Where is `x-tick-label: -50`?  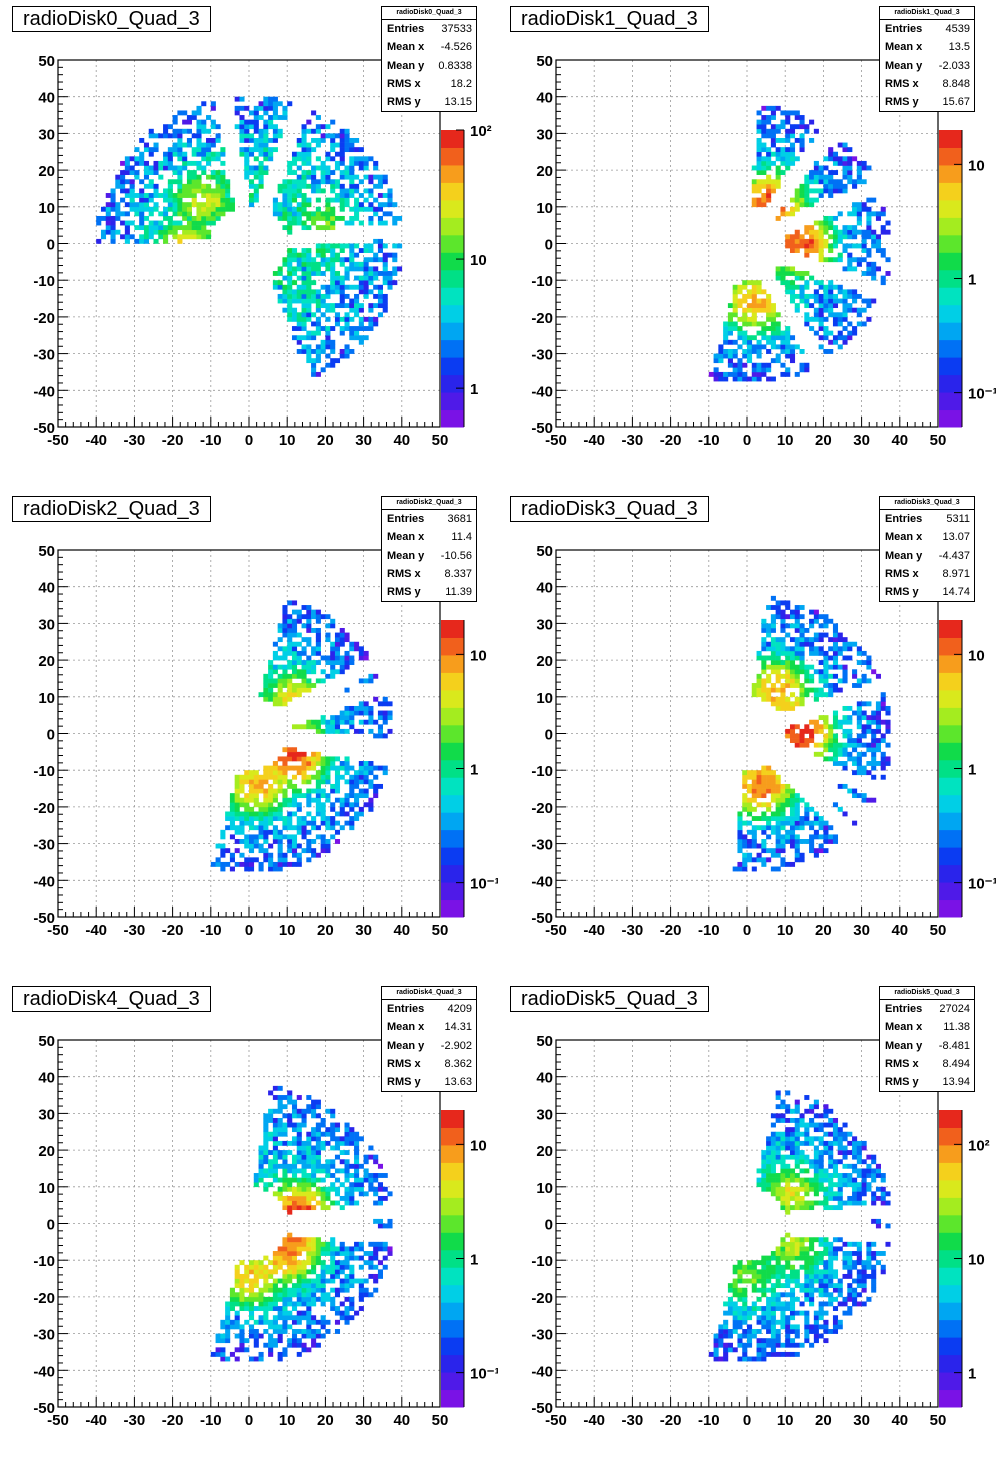 x-tick-label: -50 is located at coordinates (556, 440).